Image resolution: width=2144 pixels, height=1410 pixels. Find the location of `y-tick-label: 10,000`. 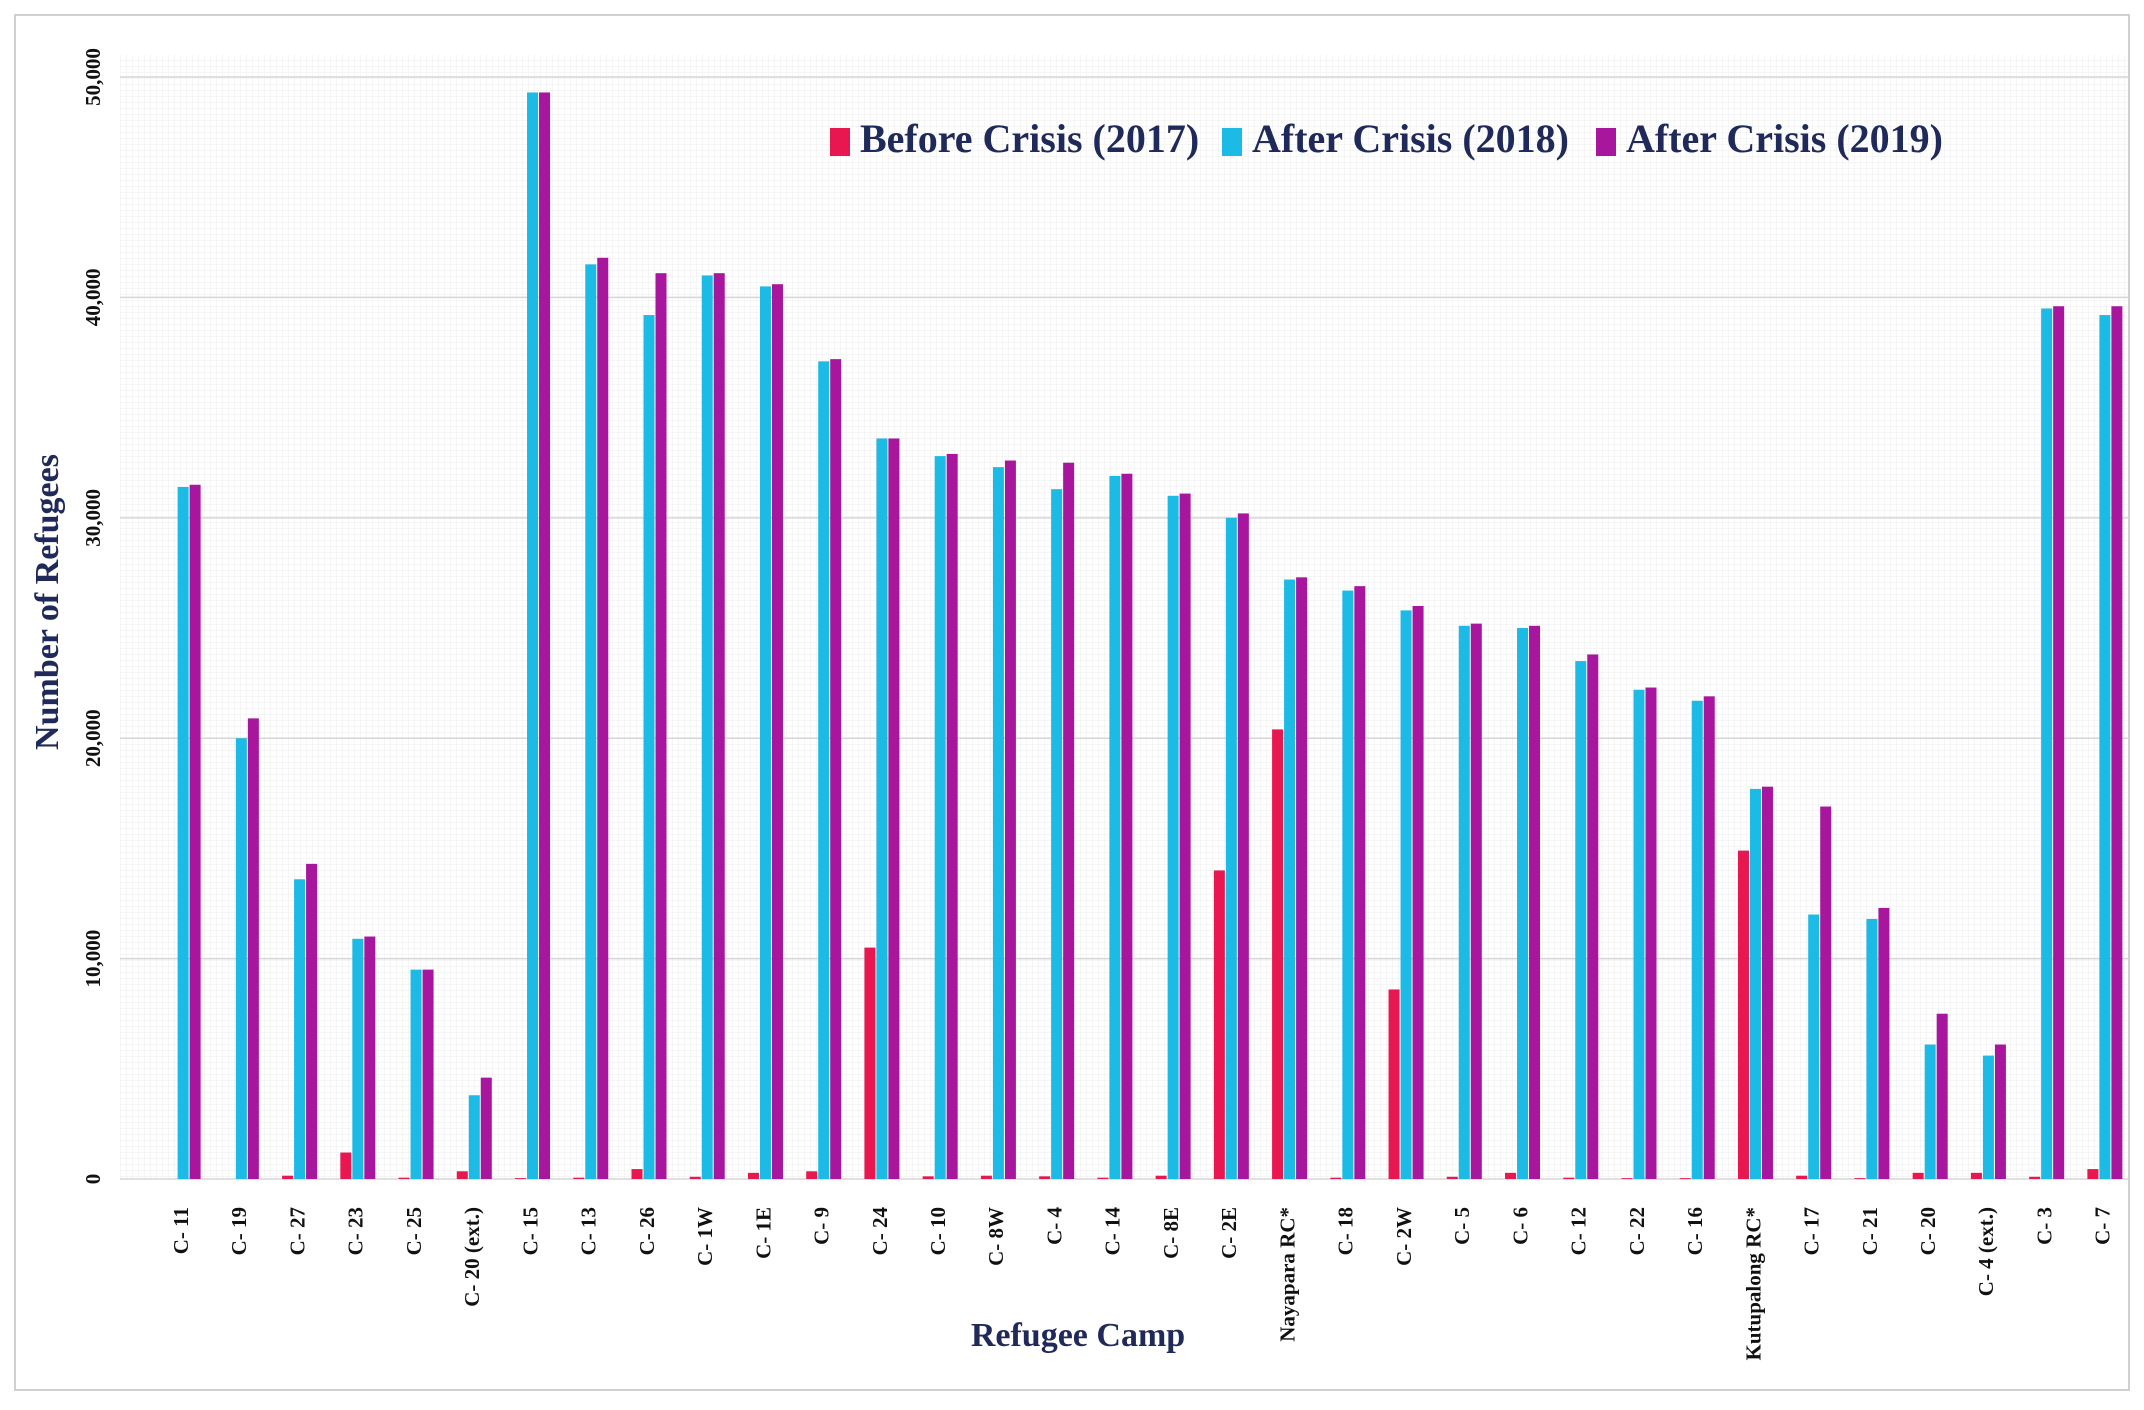

y-tick-label: 10,000 is located at coordinates (93, 959).